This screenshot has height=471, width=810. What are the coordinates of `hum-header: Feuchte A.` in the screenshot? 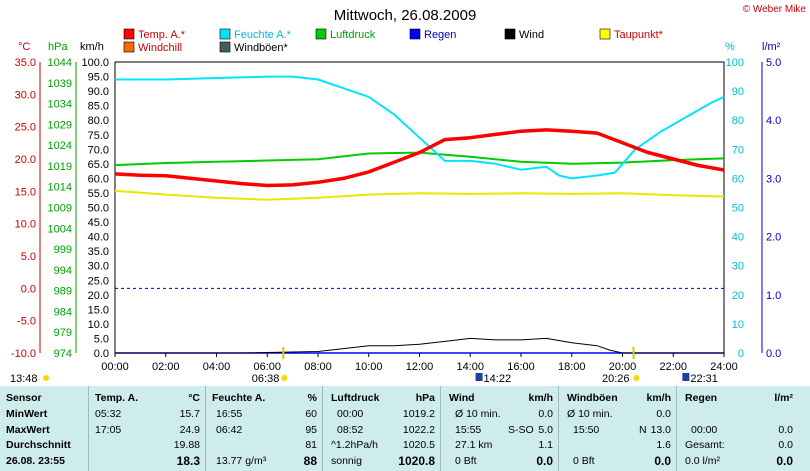 It's located at (239, 398).